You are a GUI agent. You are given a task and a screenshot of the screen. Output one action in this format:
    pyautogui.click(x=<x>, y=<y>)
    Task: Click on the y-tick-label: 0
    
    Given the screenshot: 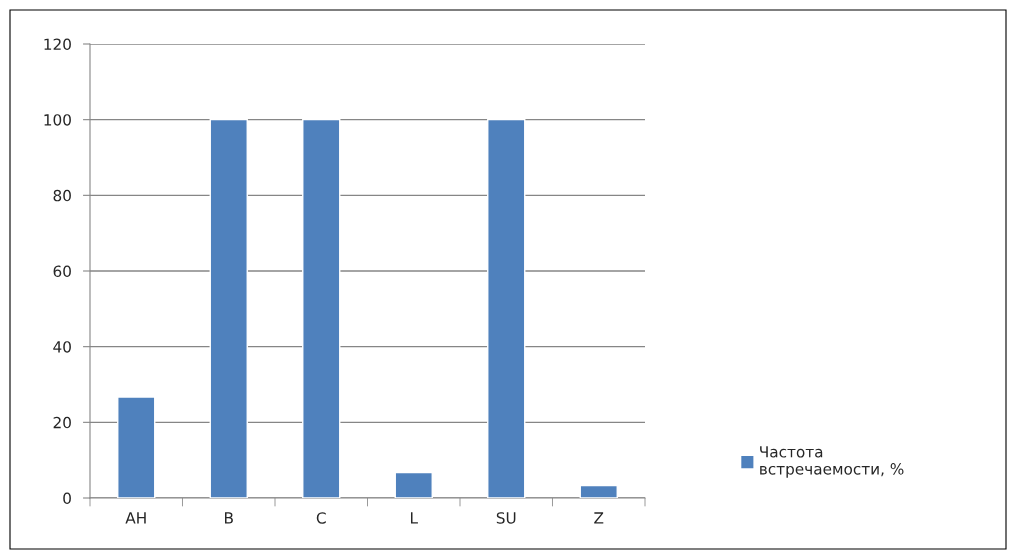 What is the action you would take?
    pyautogui.click(x=67, y=498)
    